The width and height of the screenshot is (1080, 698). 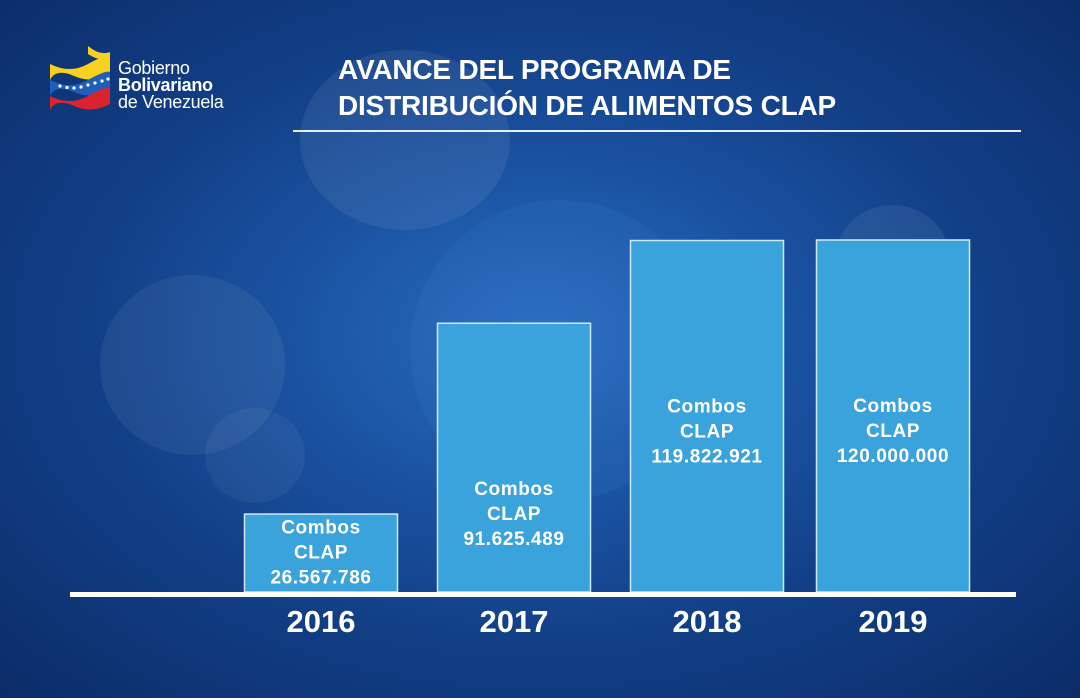 I want to click on bar-2017, so click(x=514, y=457).